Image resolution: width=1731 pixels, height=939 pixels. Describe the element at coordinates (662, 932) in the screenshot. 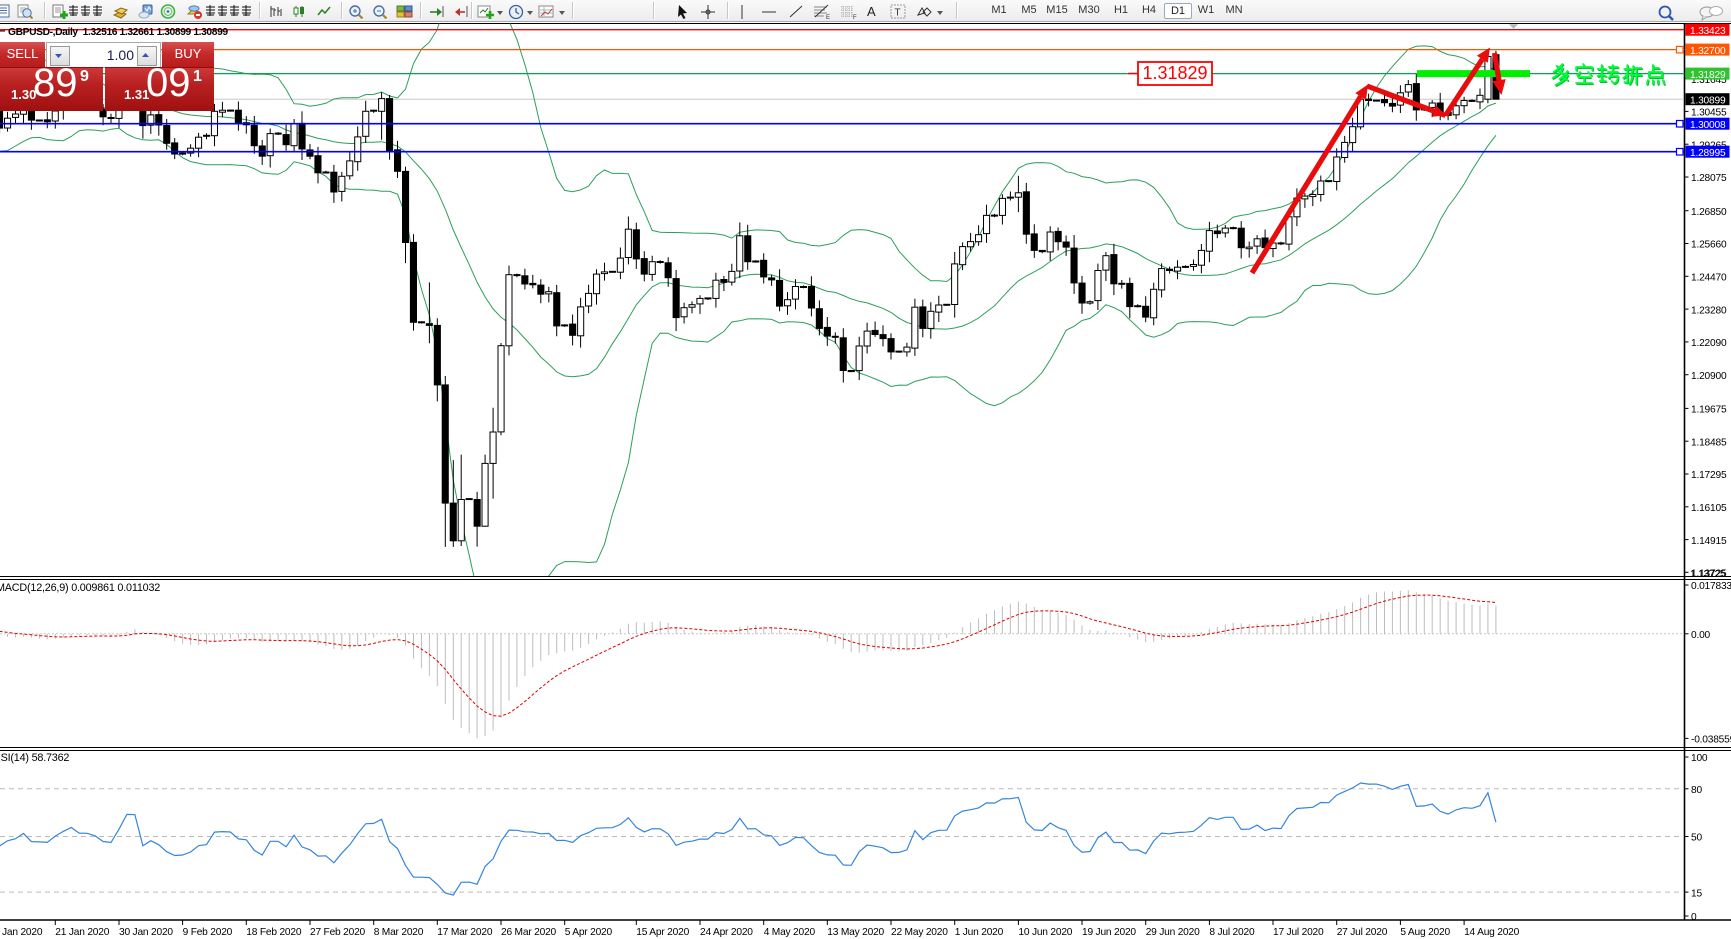

I see `svg-text: 15 Apr 2020` at that location.